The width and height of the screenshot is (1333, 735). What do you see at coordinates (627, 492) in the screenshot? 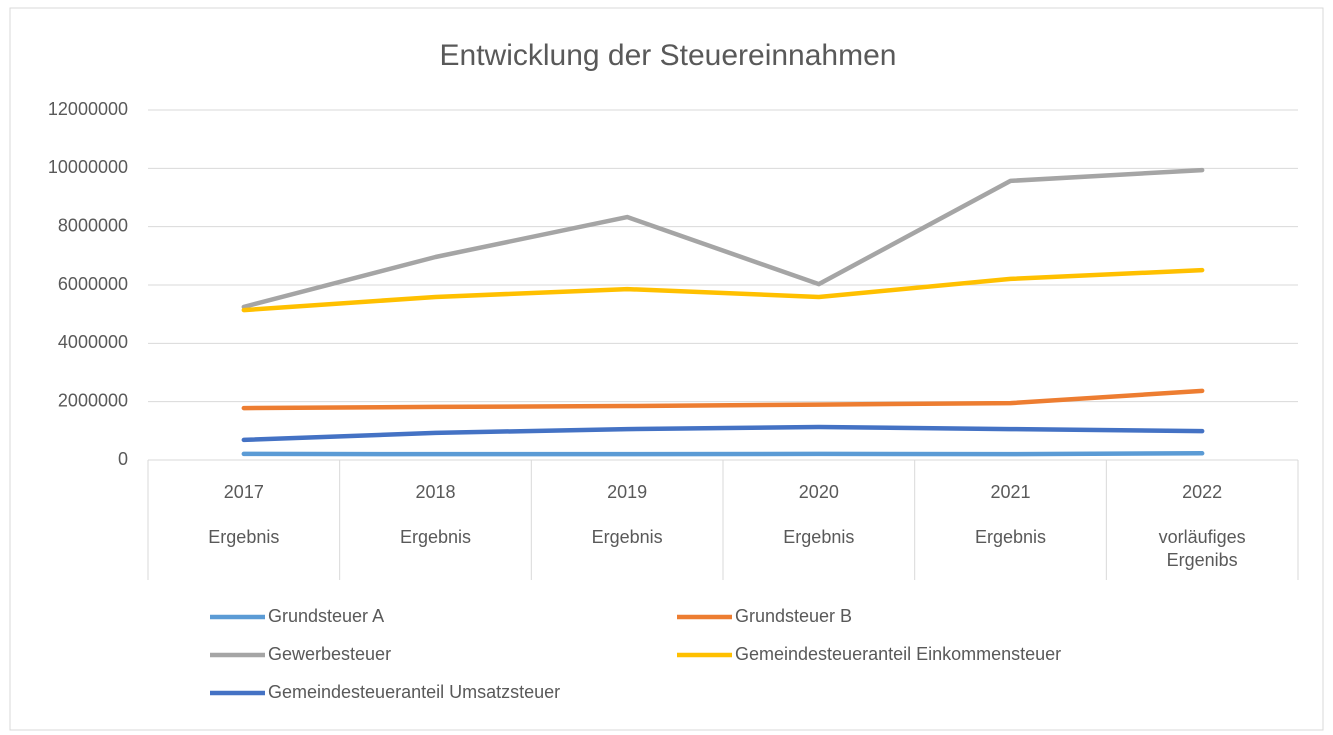
I see `x-tick-label: 2019` at bounding box center [627, 492].